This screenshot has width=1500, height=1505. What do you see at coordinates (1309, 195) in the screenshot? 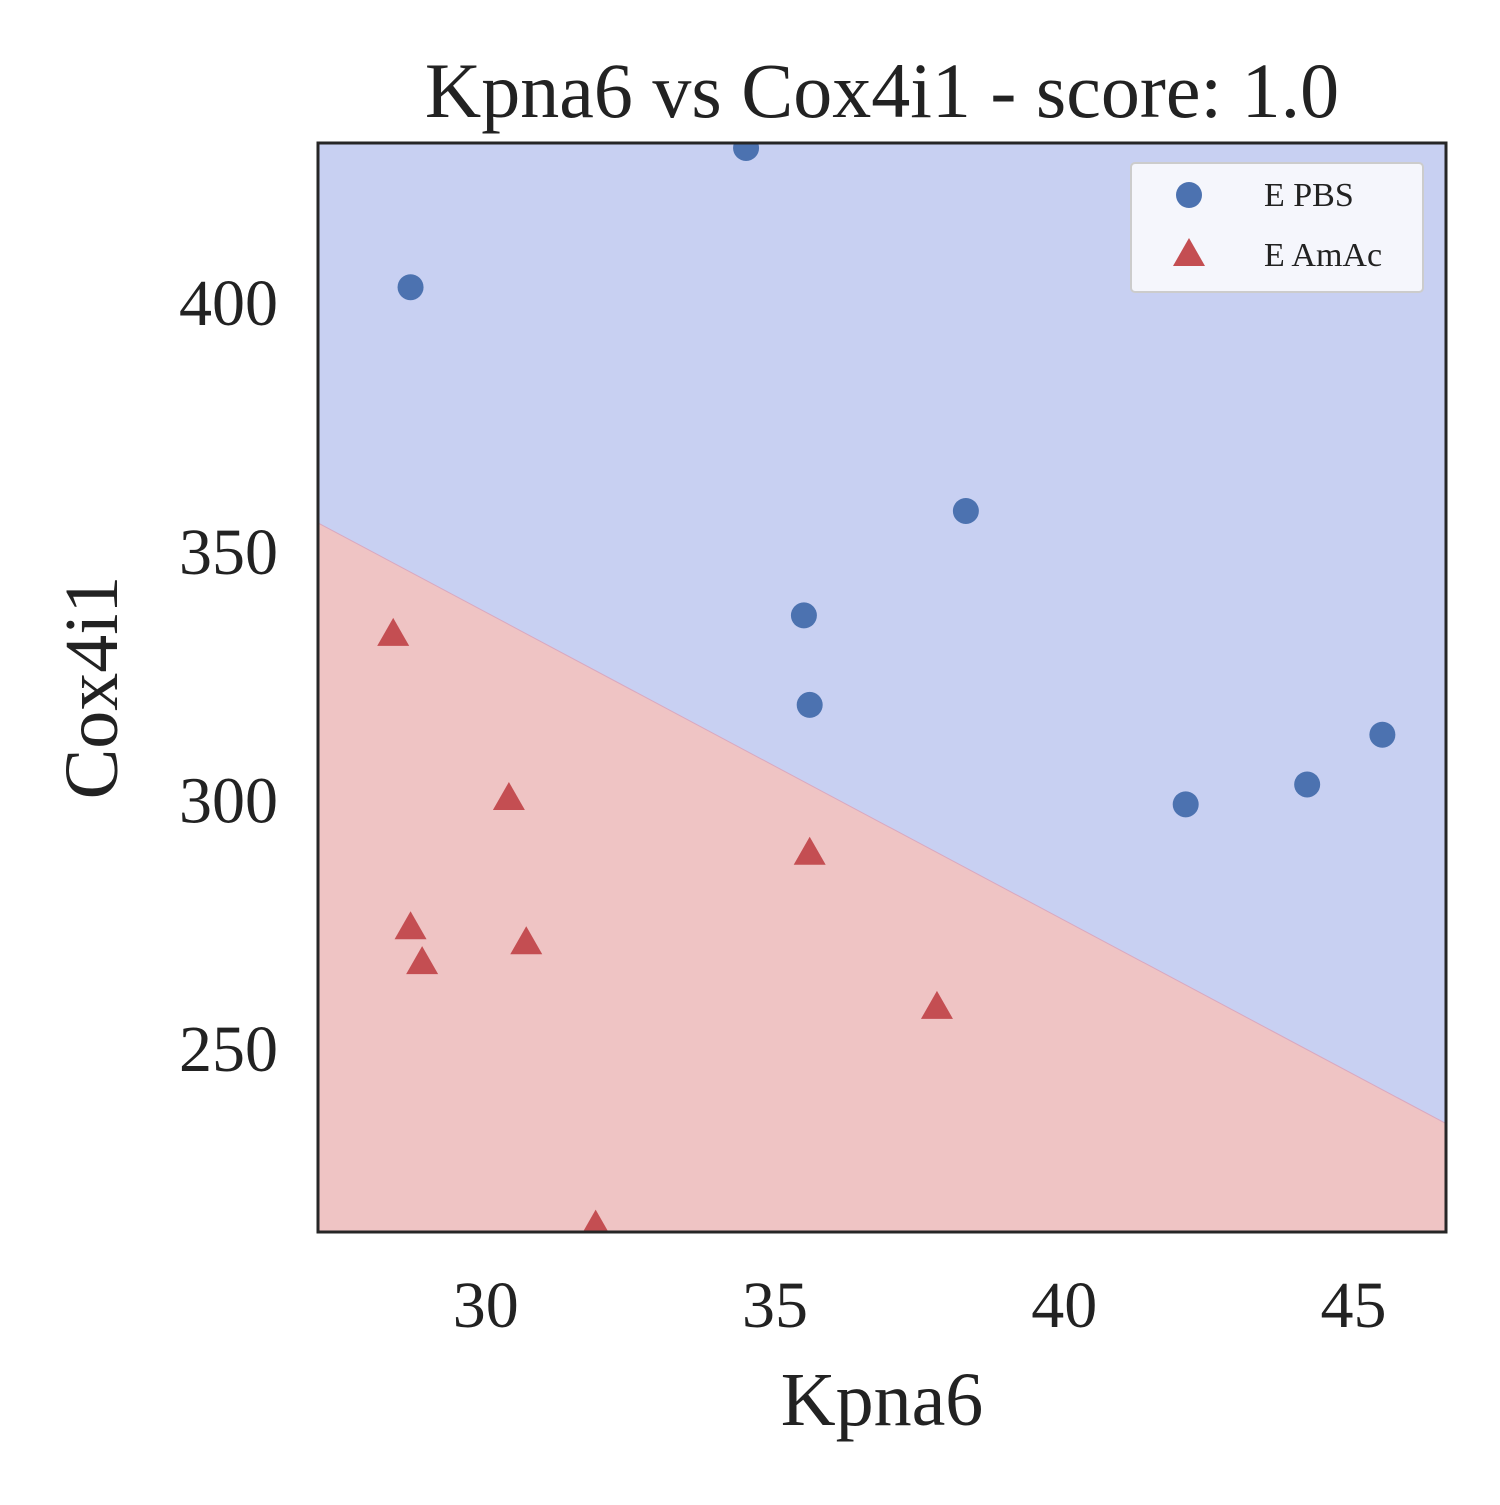
I see `legend-label-e-pbs: E PBS` at bounding box center [1309, 195].